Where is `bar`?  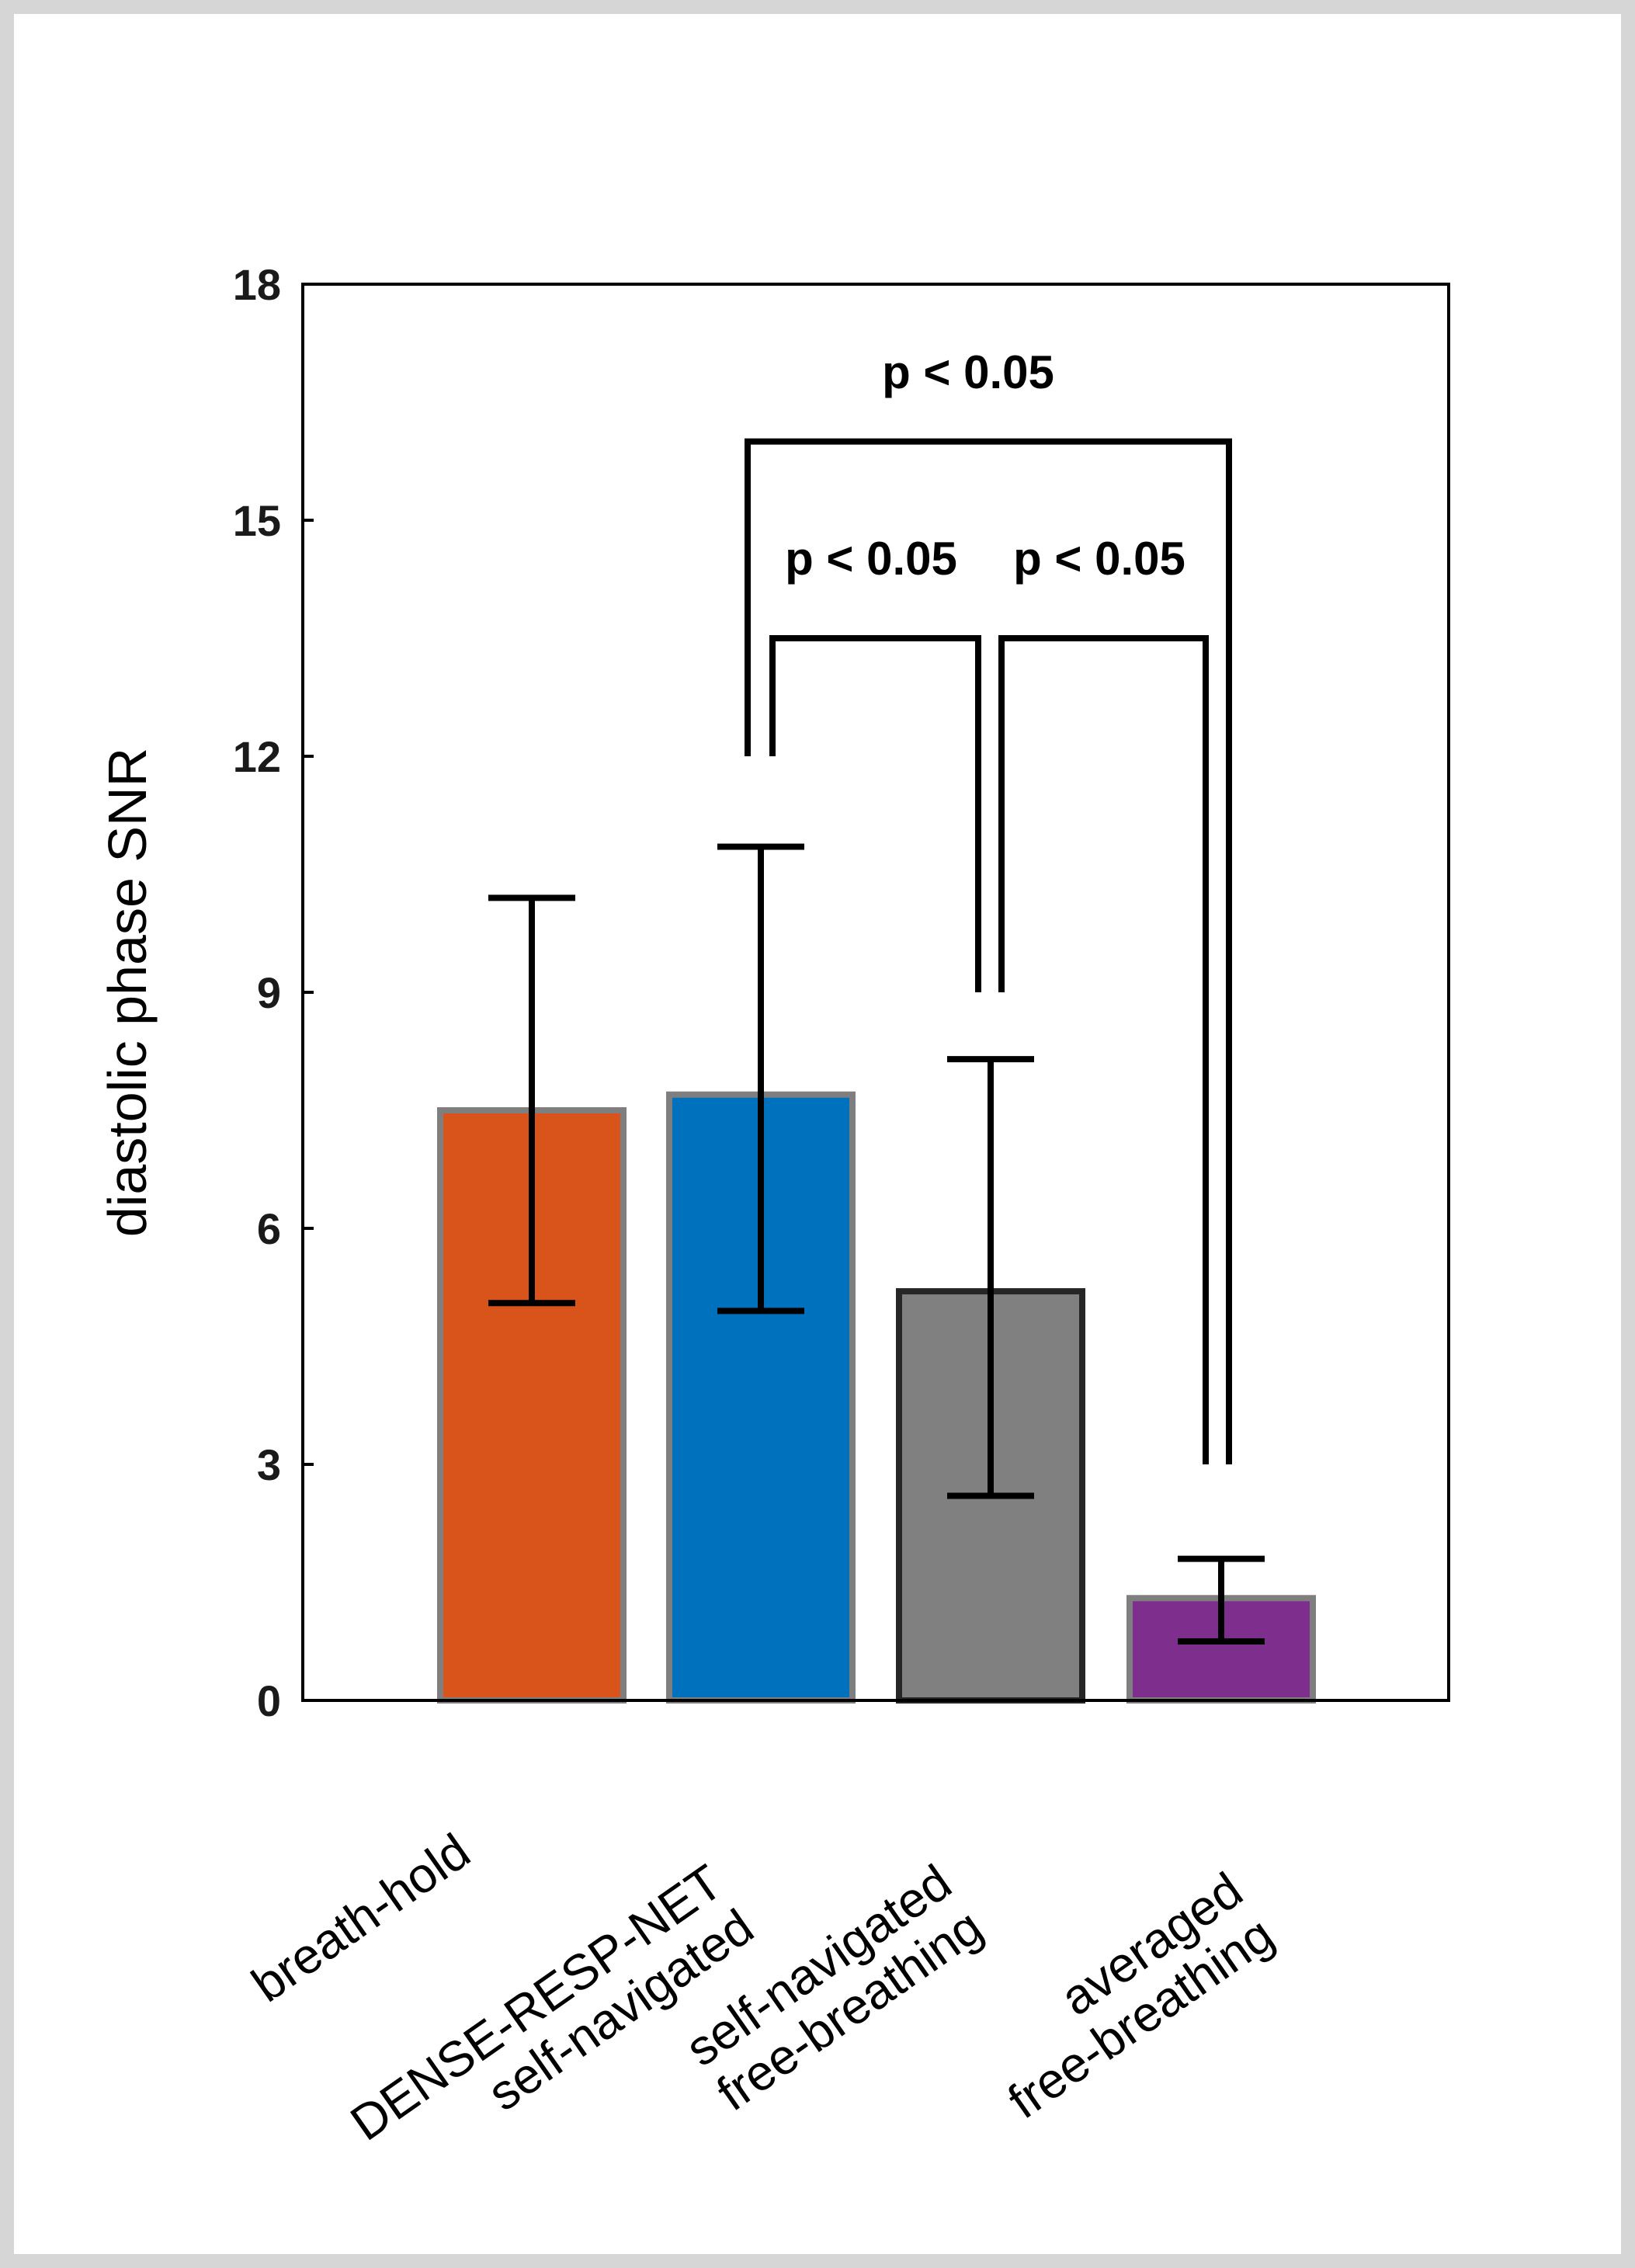
bar is located at coordinates (1221, 1649).